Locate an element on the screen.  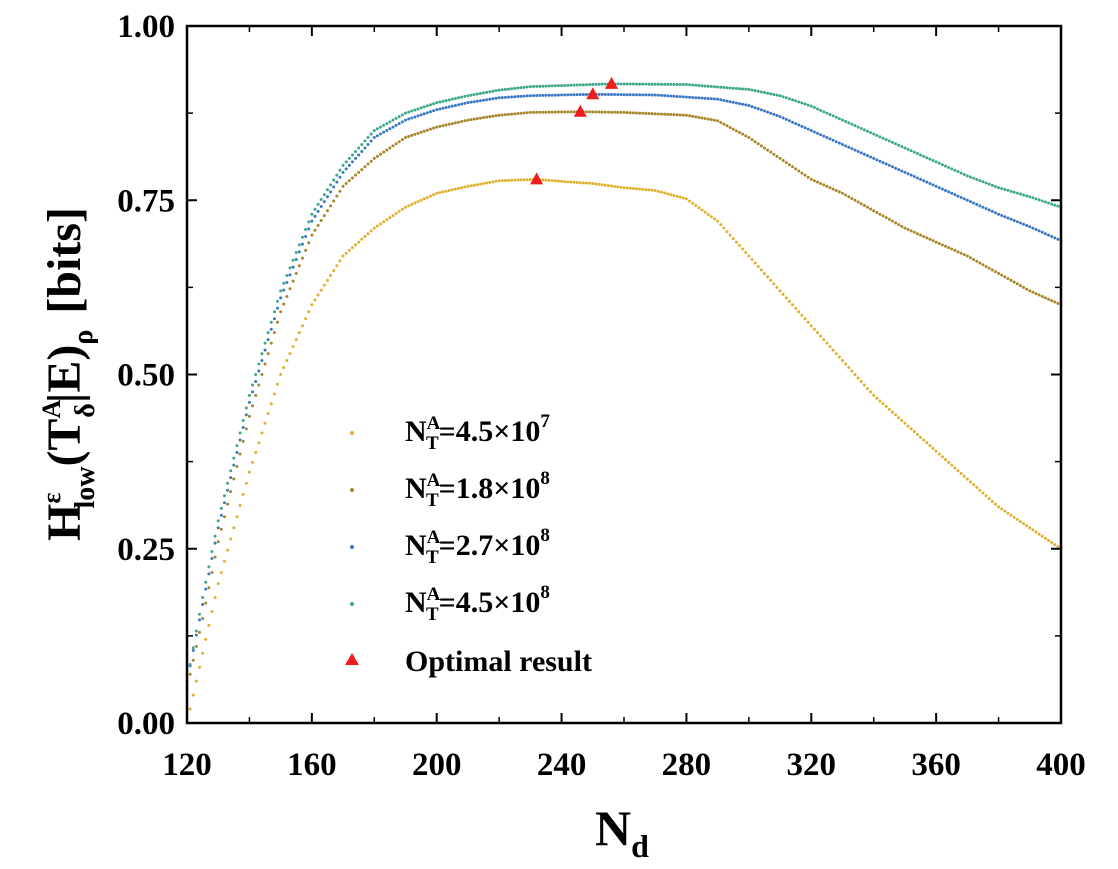
legend-entry-1: NA T=4.5×107 is located at coordinates (450, 432).